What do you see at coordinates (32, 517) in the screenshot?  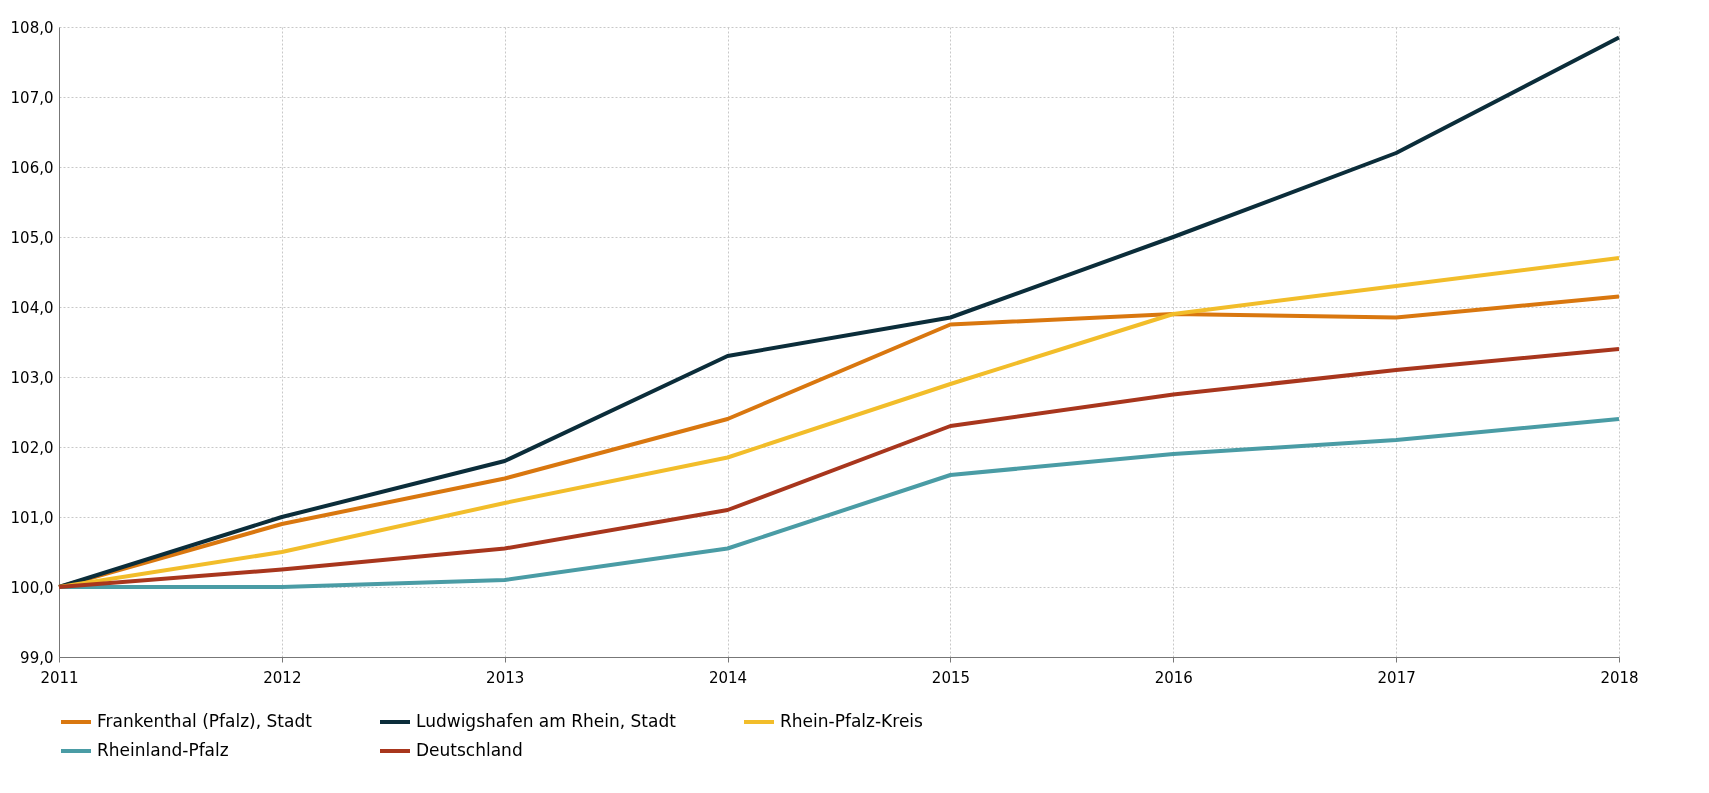 I see `y-tick-label: 101,0` at bounding box center [32, 517].